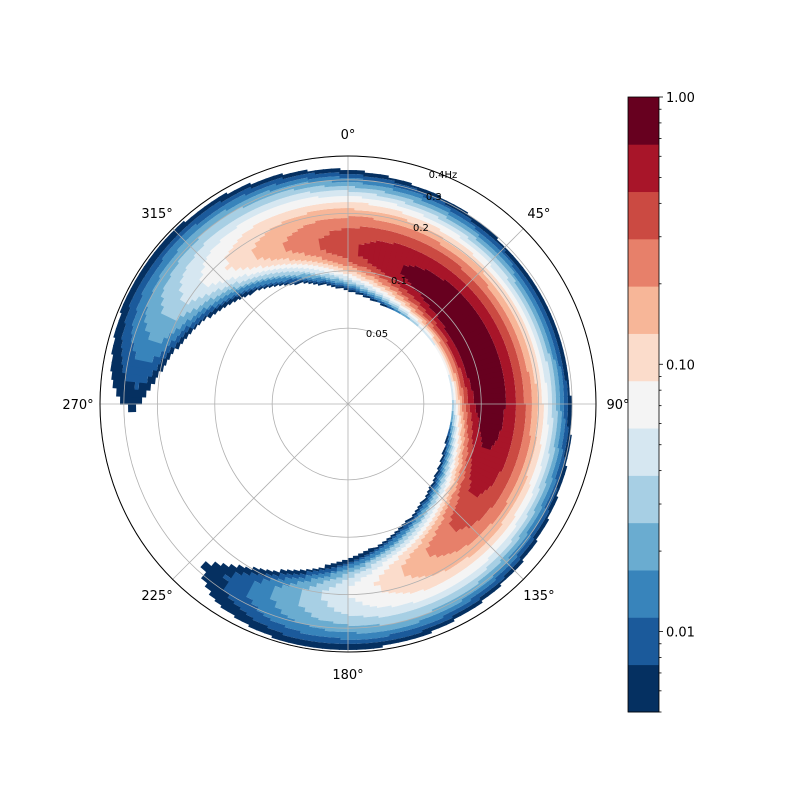 The height and width of the screenshot is (800, 800). Describe the element at coordinates (347, 675) in the screenshot. I see `angular-tick-label: 180°` at that location.